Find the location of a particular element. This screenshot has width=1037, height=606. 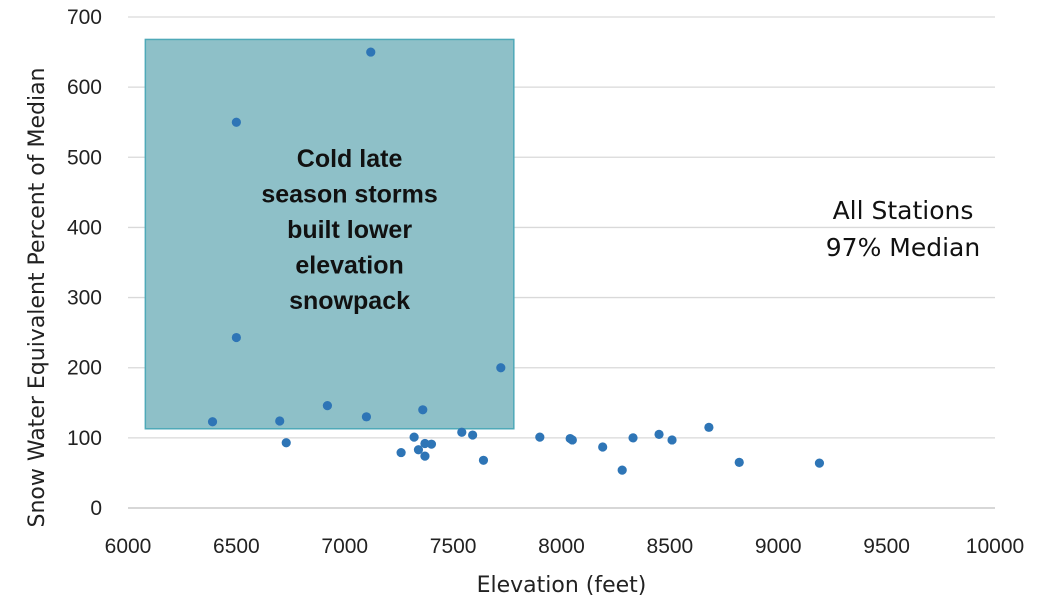

highlight-label-line: season storms is located at coordinates (349, 195).